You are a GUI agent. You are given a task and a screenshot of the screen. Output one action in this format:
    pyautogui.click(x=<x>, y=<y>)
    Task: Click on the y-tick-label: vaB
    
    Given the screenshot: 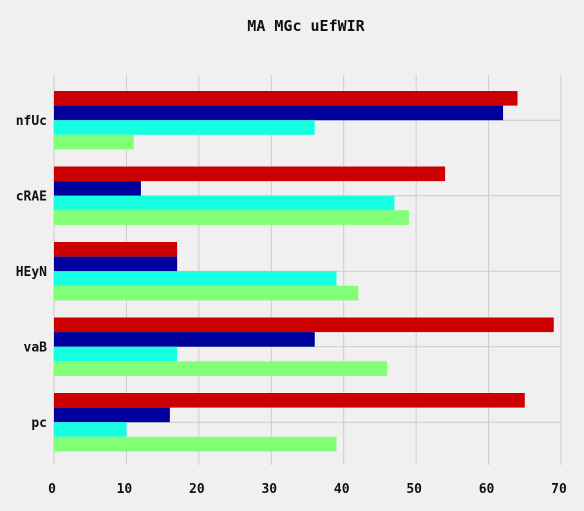 What is the action you would take?
    pyautogui.click(x=36, y=348)
    